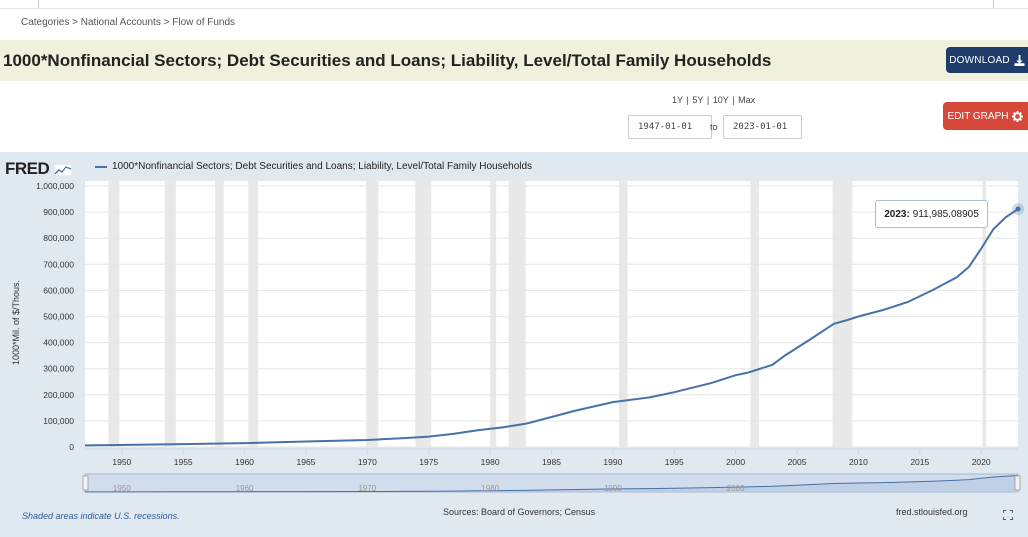 This screenshot has height=537, width=1028. I want to click on x-tick-label: 1990, so click(612, 462).